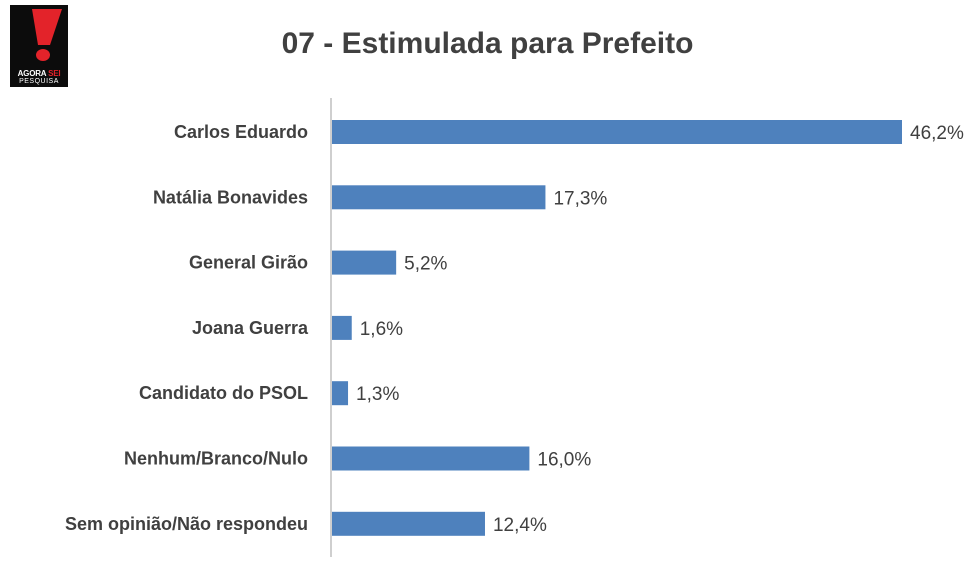 Image resolution: width=975 pixels, height=585 pixels. Describe the element at coordinates (223, 393) in the screenshot. I see `category-tick-label: Candidato do PSOL` at that location.